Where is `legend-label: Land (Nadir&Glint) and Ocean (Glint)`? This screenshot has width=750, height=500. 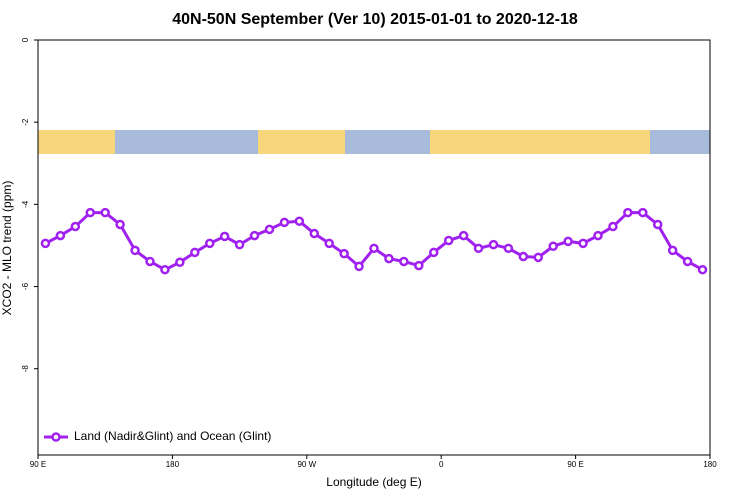 legend-label: Land (Nadir&Glint) and Ocean (Glint) is located at coordinates (172, 436).